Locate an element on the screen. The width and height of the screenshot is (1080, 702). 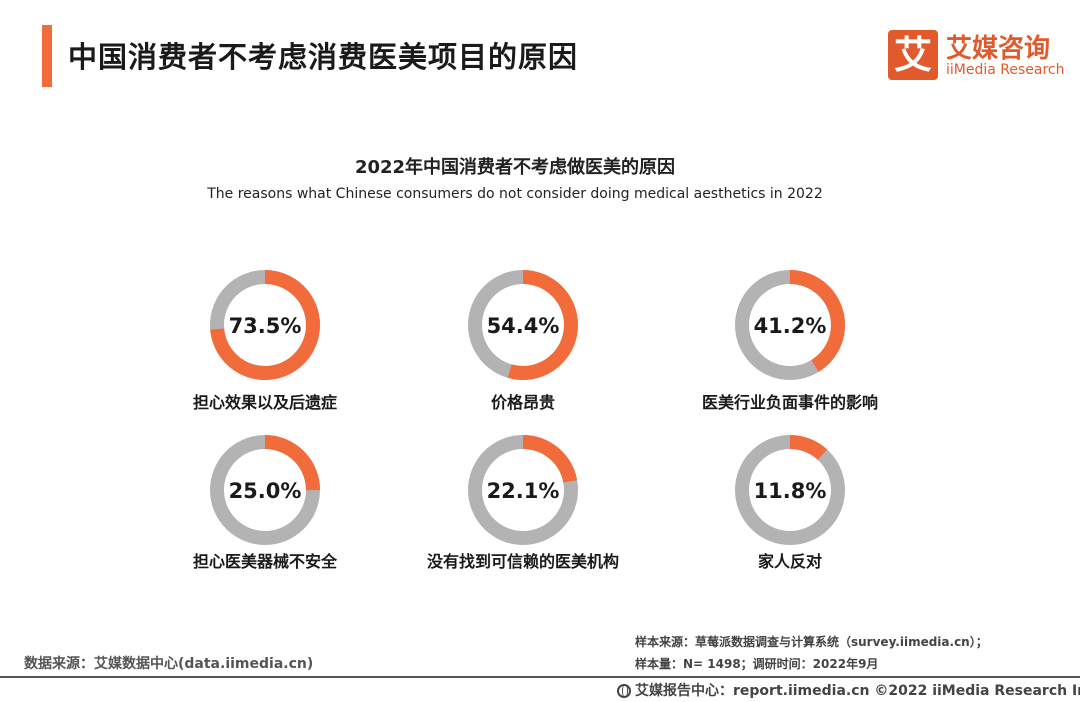
donut-value-label: 54.4% is located at coordinates (523, 326).